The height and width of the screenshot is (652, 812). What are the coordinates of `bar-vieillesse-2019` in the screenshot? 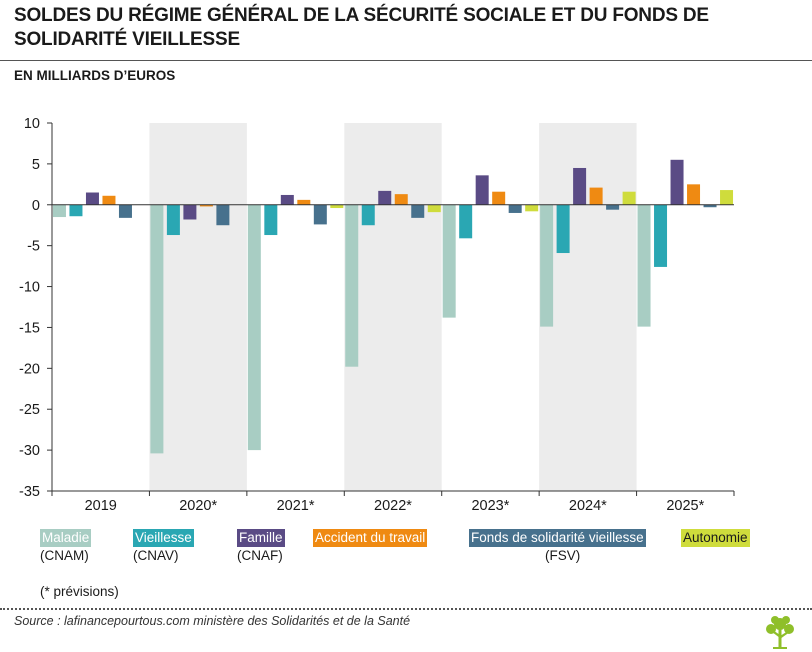 It's located at (76, 210).